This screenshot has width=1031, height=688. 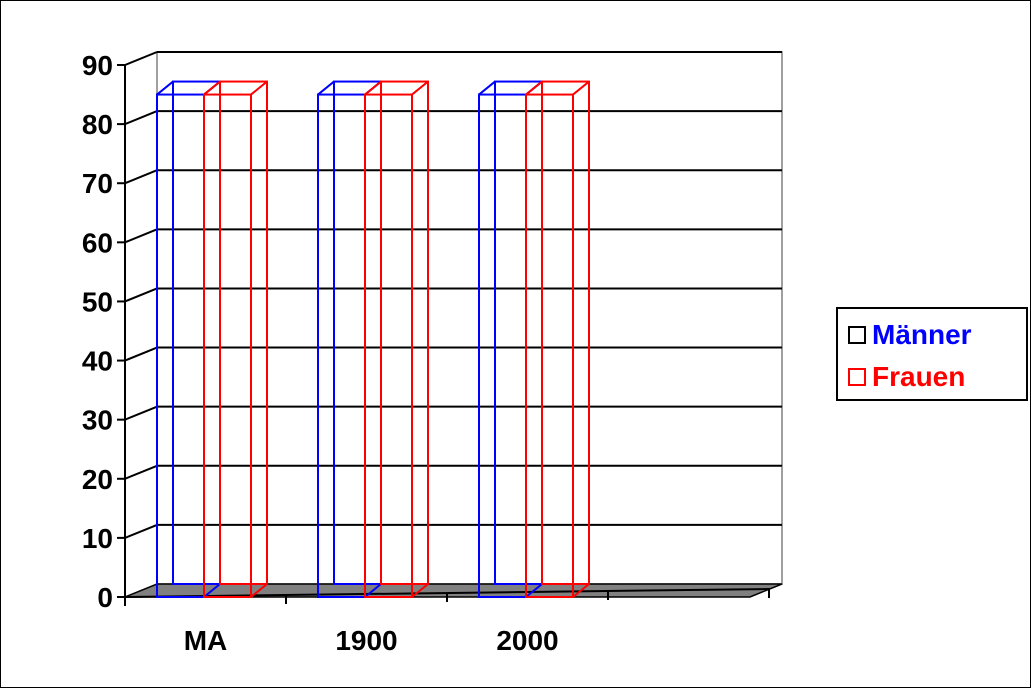 I want to click on x-tick-label: MA, so click(x=206, y=640).